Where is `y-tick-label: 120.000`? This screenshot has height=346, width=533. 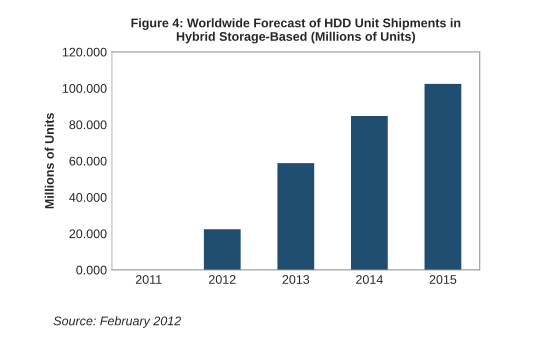
y-tick-label: 120.000 is located at coordinates (84, 52).